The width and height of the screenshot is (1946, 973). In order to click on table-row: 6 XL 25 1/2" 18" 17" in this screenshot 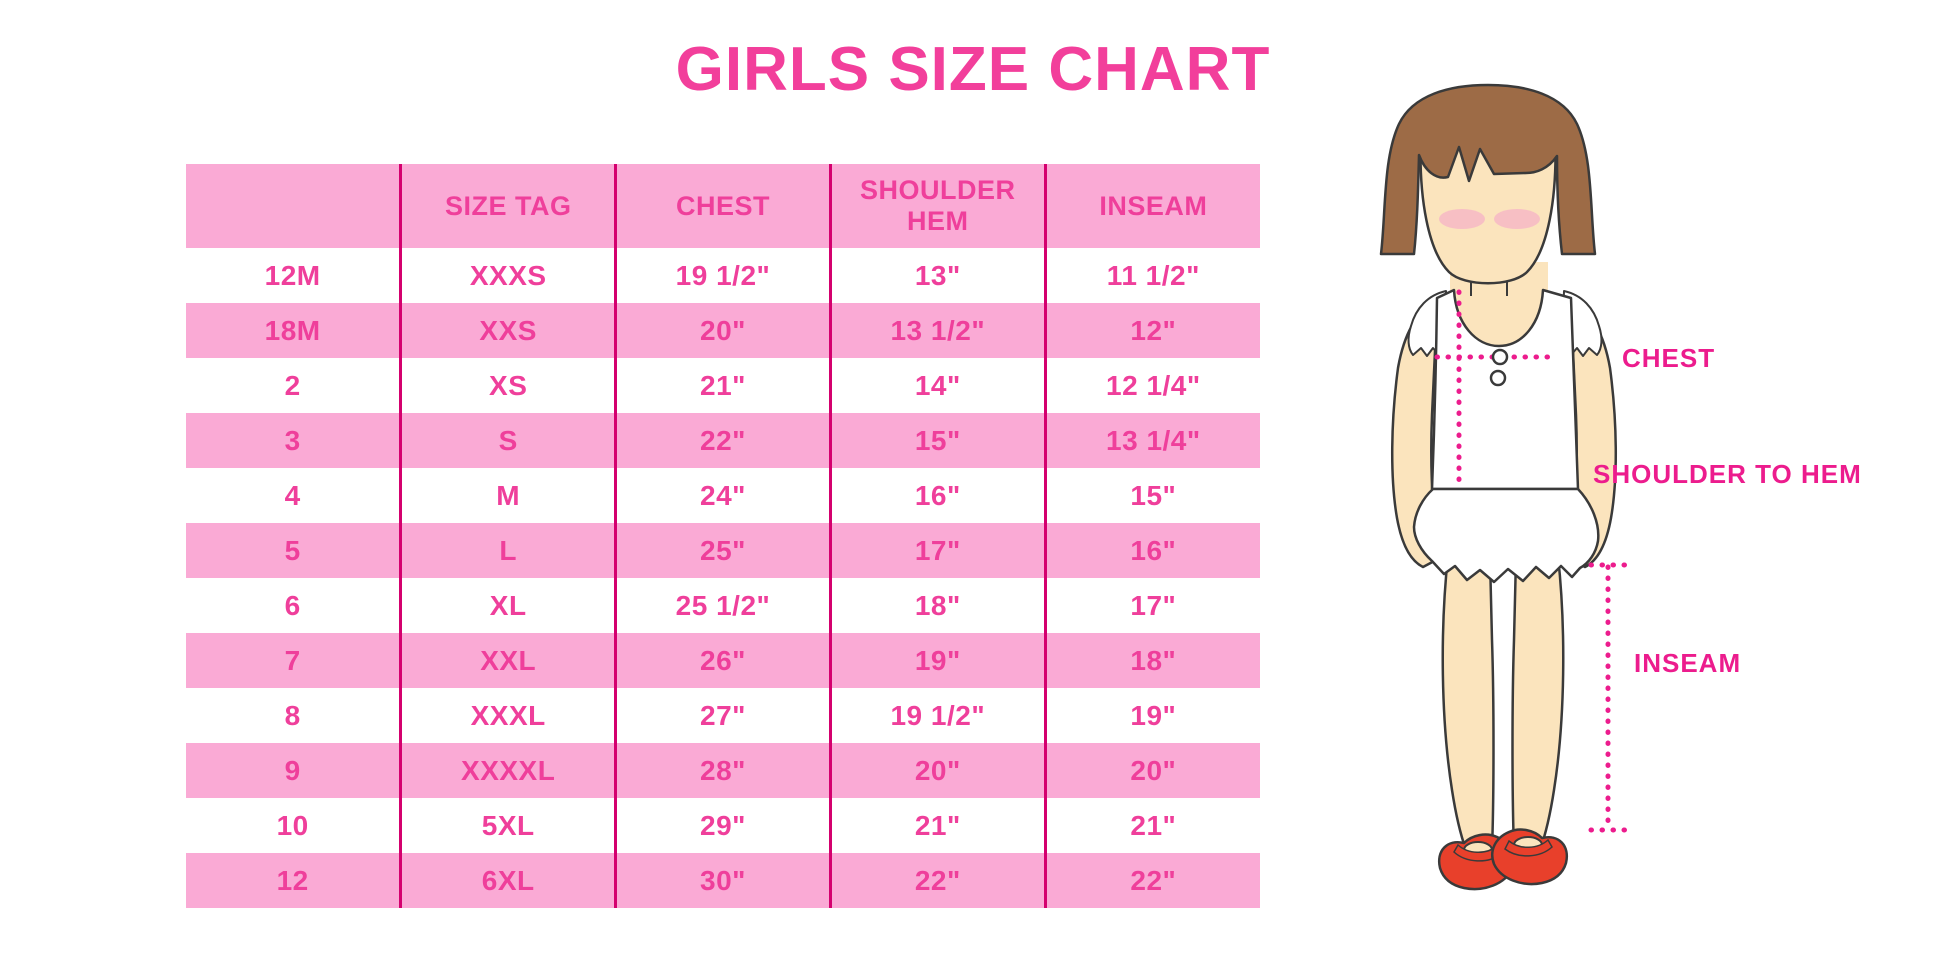, I will do `click(723, 605)`.